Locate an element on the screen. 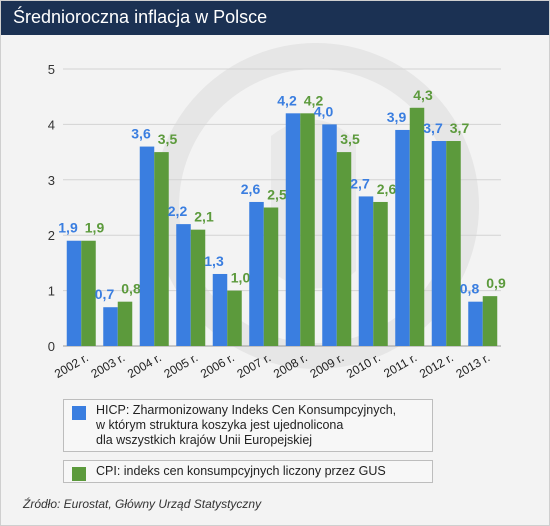 The image size is (550, 526). data-label-hicp: 0,7 is located at coordinates (105, 294).